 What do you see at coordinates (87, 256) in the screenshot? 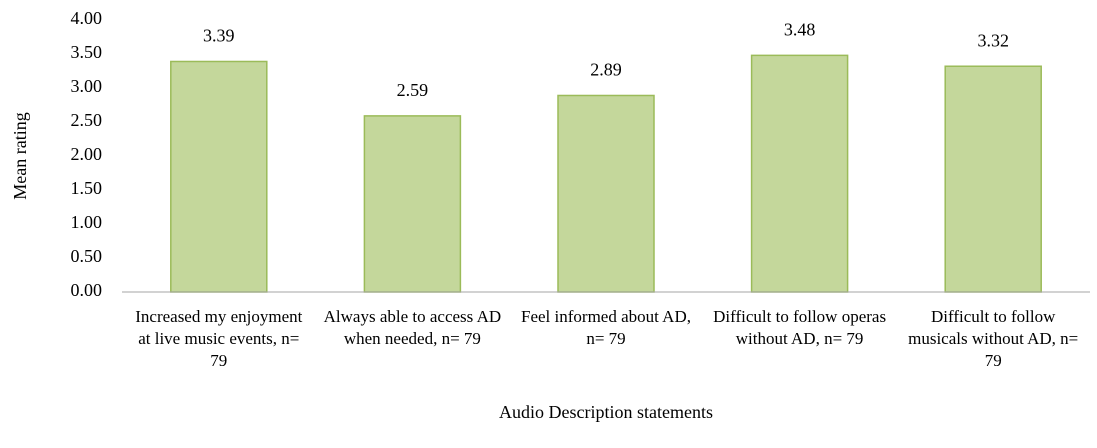
I see `y-tick-label: 0.50` at bounding box center [87, 256].